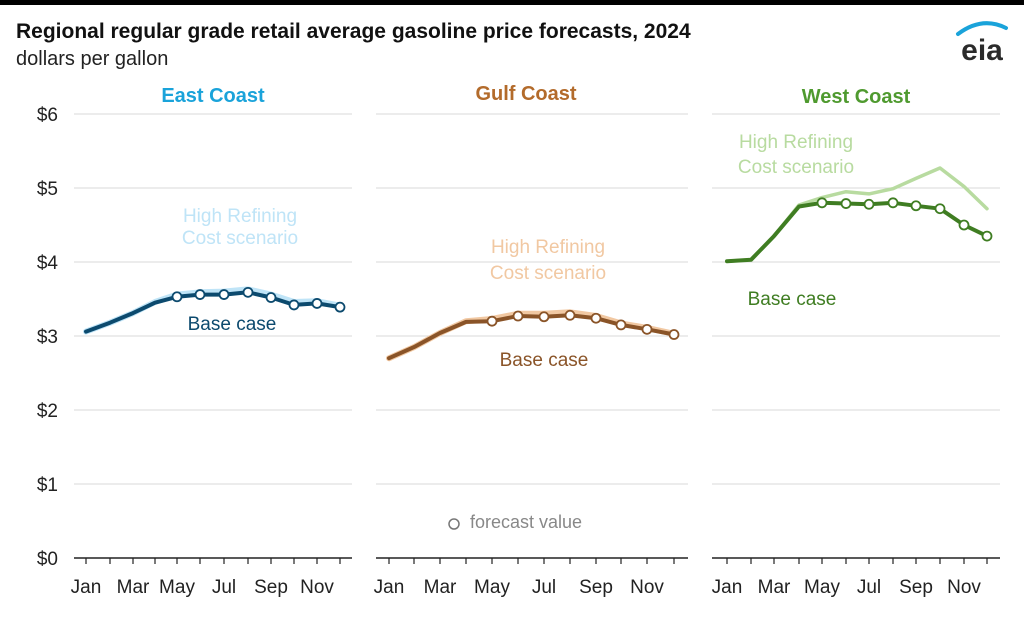 This screenshot has width=1024, height=622. I want to click on y-tick-label: $6, so click(47, 115).